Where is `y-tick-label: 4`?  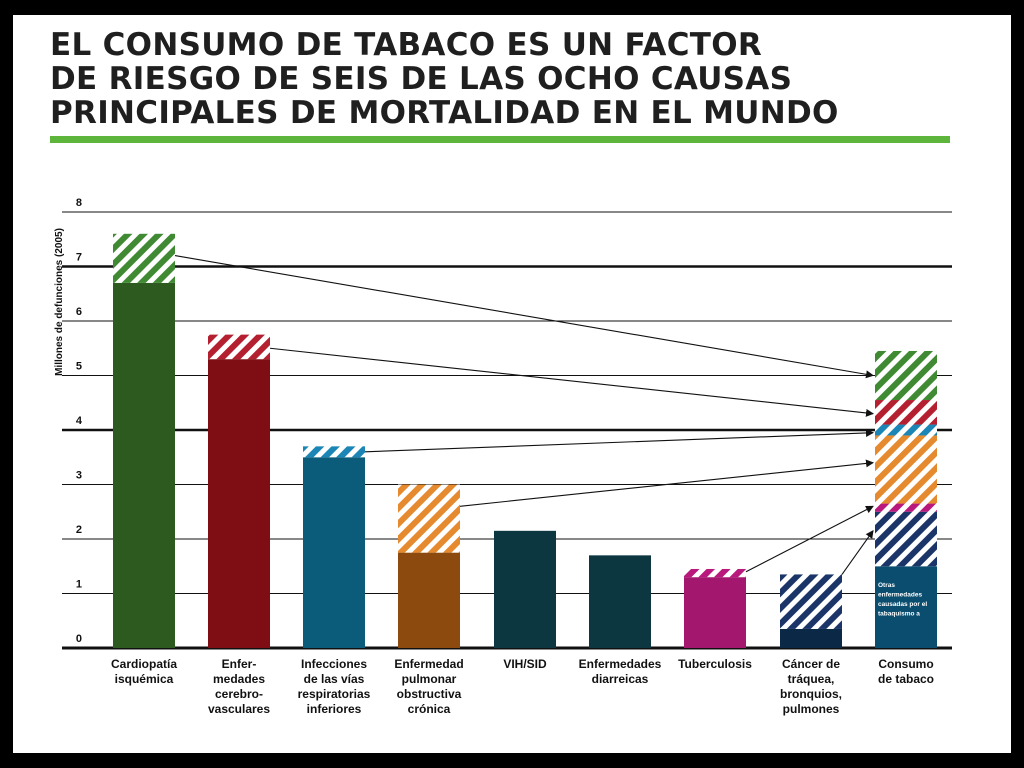
y-tick-label: 4 is located at coordinates (79, 421).